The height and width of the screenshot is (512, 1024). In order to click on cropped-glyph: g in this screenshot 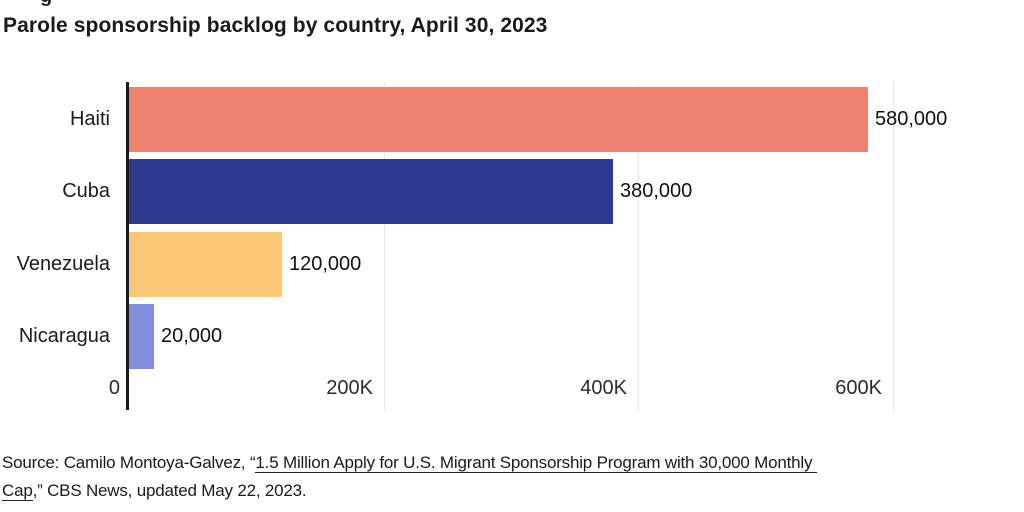, I will do `click(52, 3)`.